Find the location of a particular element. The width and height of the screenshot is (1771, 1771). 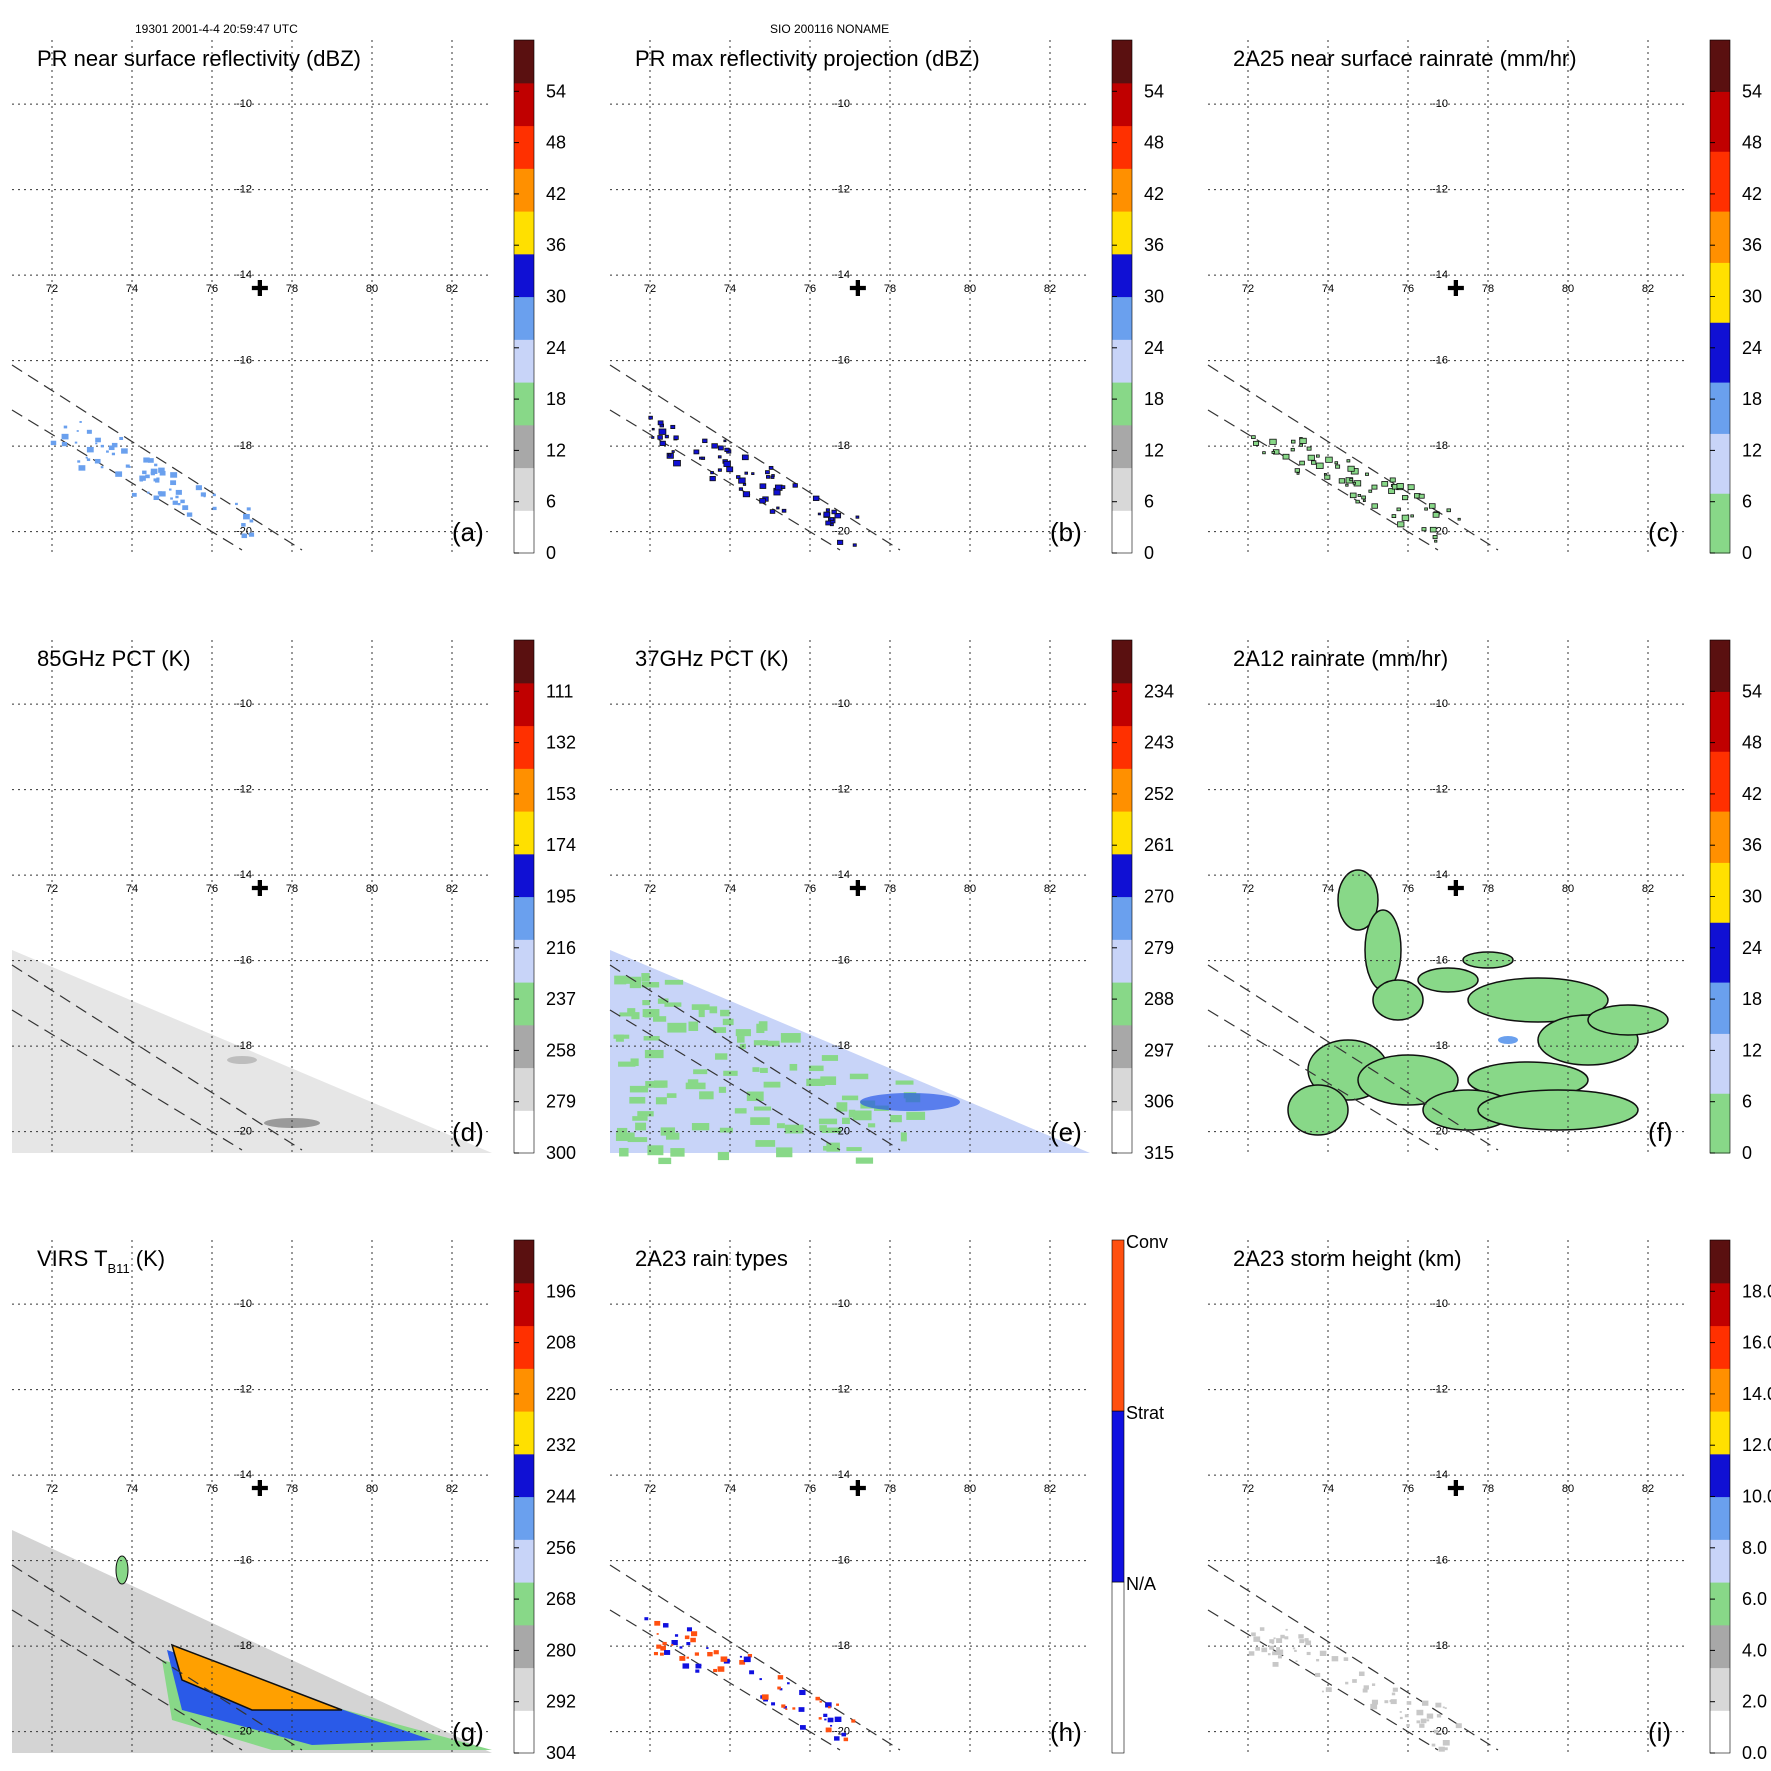

lat-tick-label: -10 is located at coordinates (1440, 704).